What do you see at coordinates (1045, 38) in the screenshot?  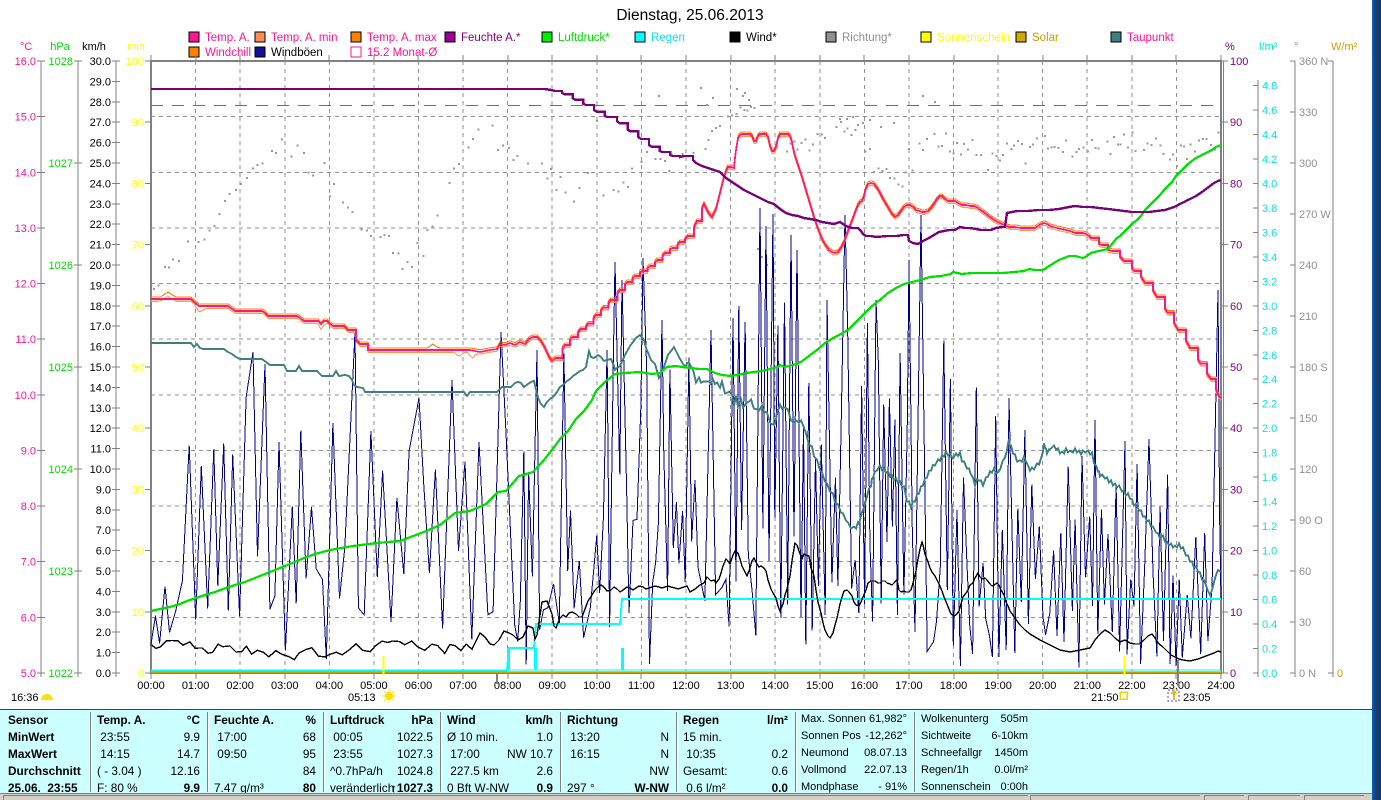 I see `svg-text: Solar` at bounding box center [1045, 38].